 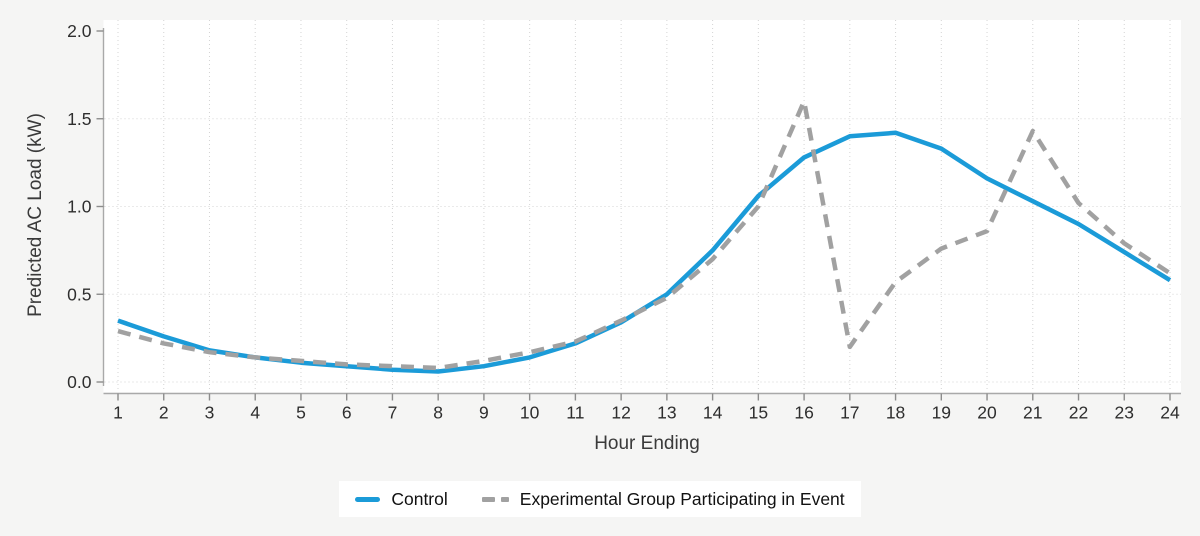 I want to click on x-tick-label: 19, so click(x=941, y=413).